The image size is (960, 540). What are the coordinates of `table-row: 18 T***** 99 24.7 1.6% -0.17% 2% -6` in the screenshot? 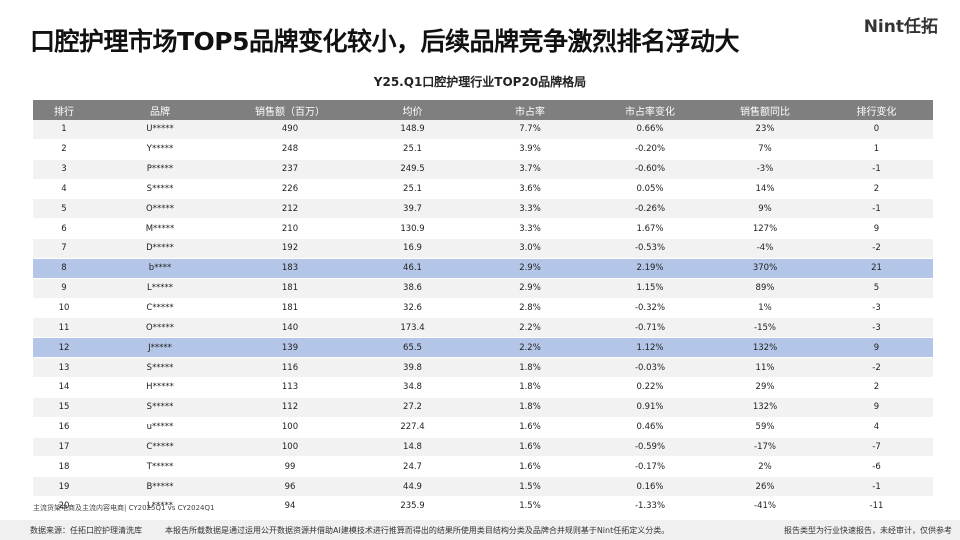 It's located at (483, 467).